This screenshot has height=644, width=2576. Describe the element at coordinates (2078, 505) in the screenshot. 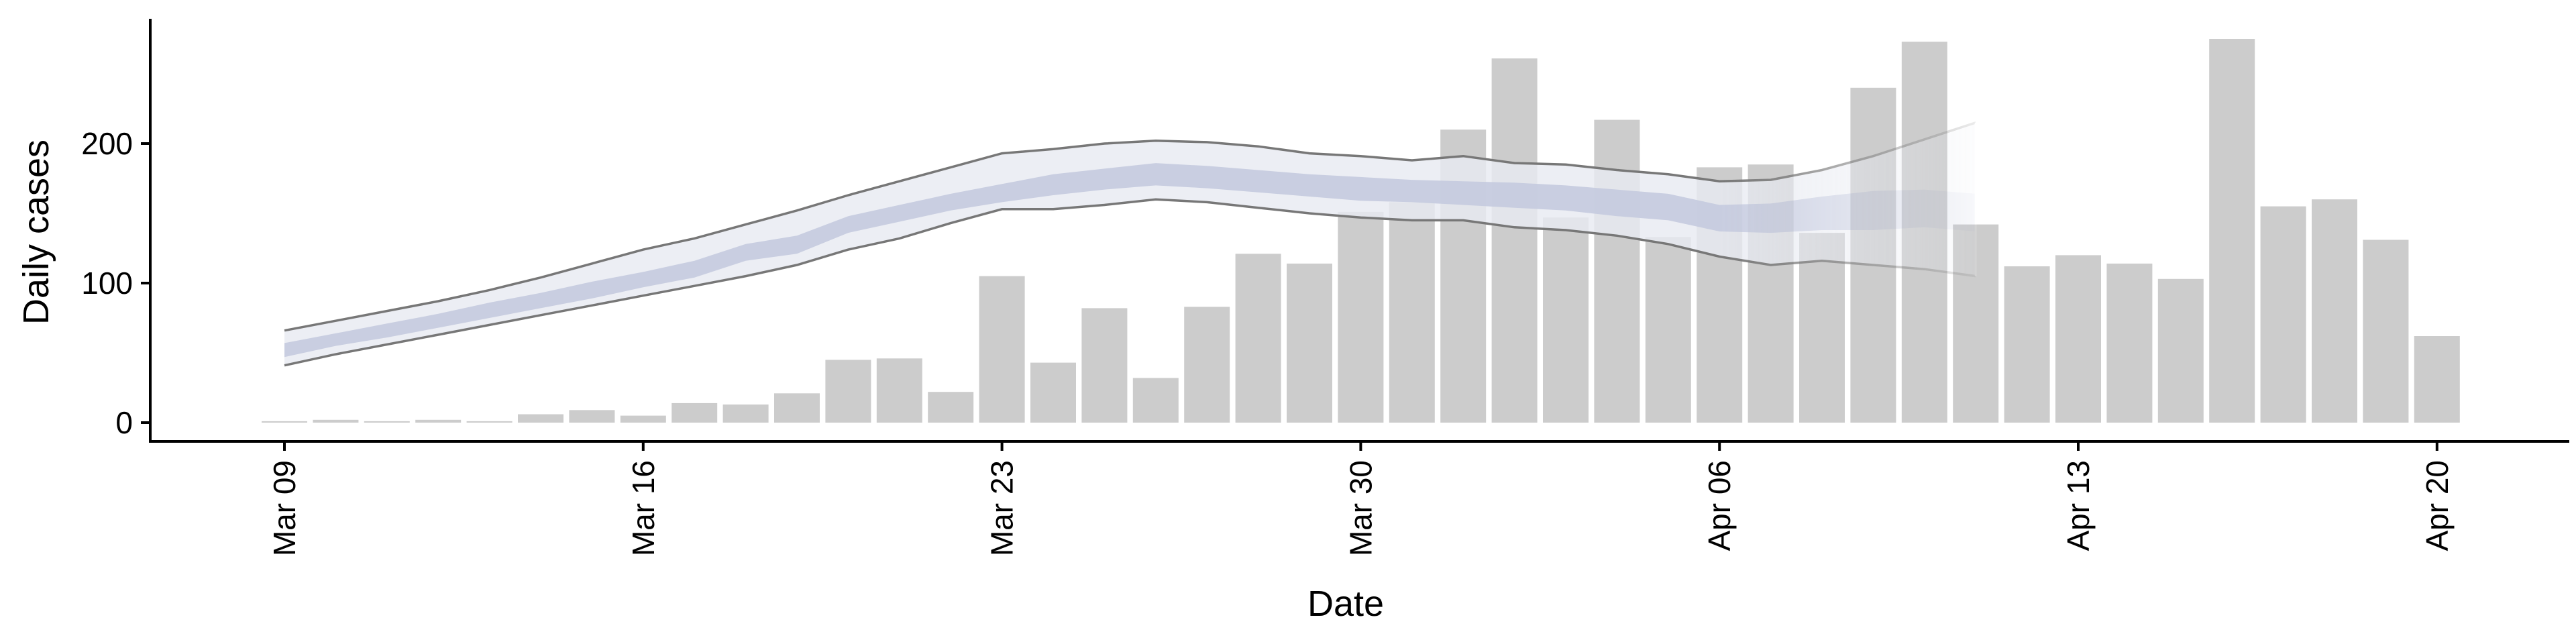

I see `x-tick-label-5: Apr 13` at that location.